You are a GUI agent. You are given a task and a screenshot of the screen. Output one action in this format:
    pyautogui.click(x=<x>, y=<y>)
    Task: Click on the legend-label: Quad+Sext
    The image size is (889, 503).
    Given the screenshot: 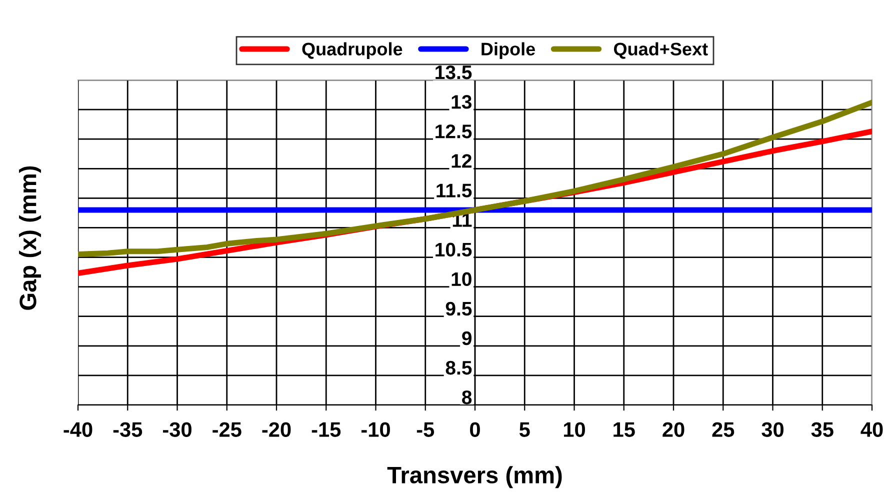 What is the action you would take?
    pyautogui.click(x=661, y=50)
    